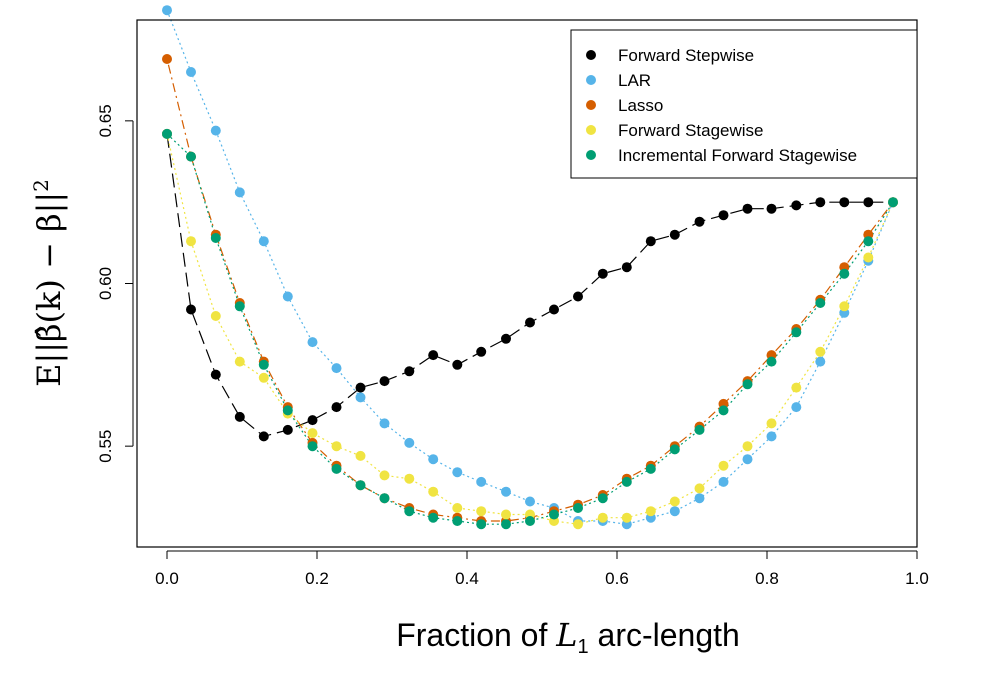  I want to click on y-axis-label: E||β̂(k) − β||2, so click(48, 283).